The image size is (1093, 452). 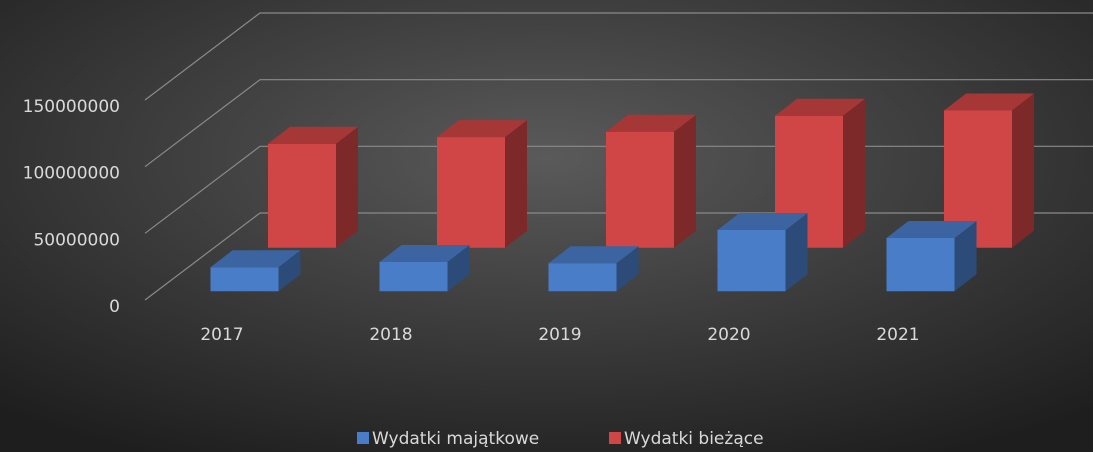 What do you see at coordinates (897, 335) in the screenshot?
I see `x-tick-label: 2021` at bounding box center [897, 335].